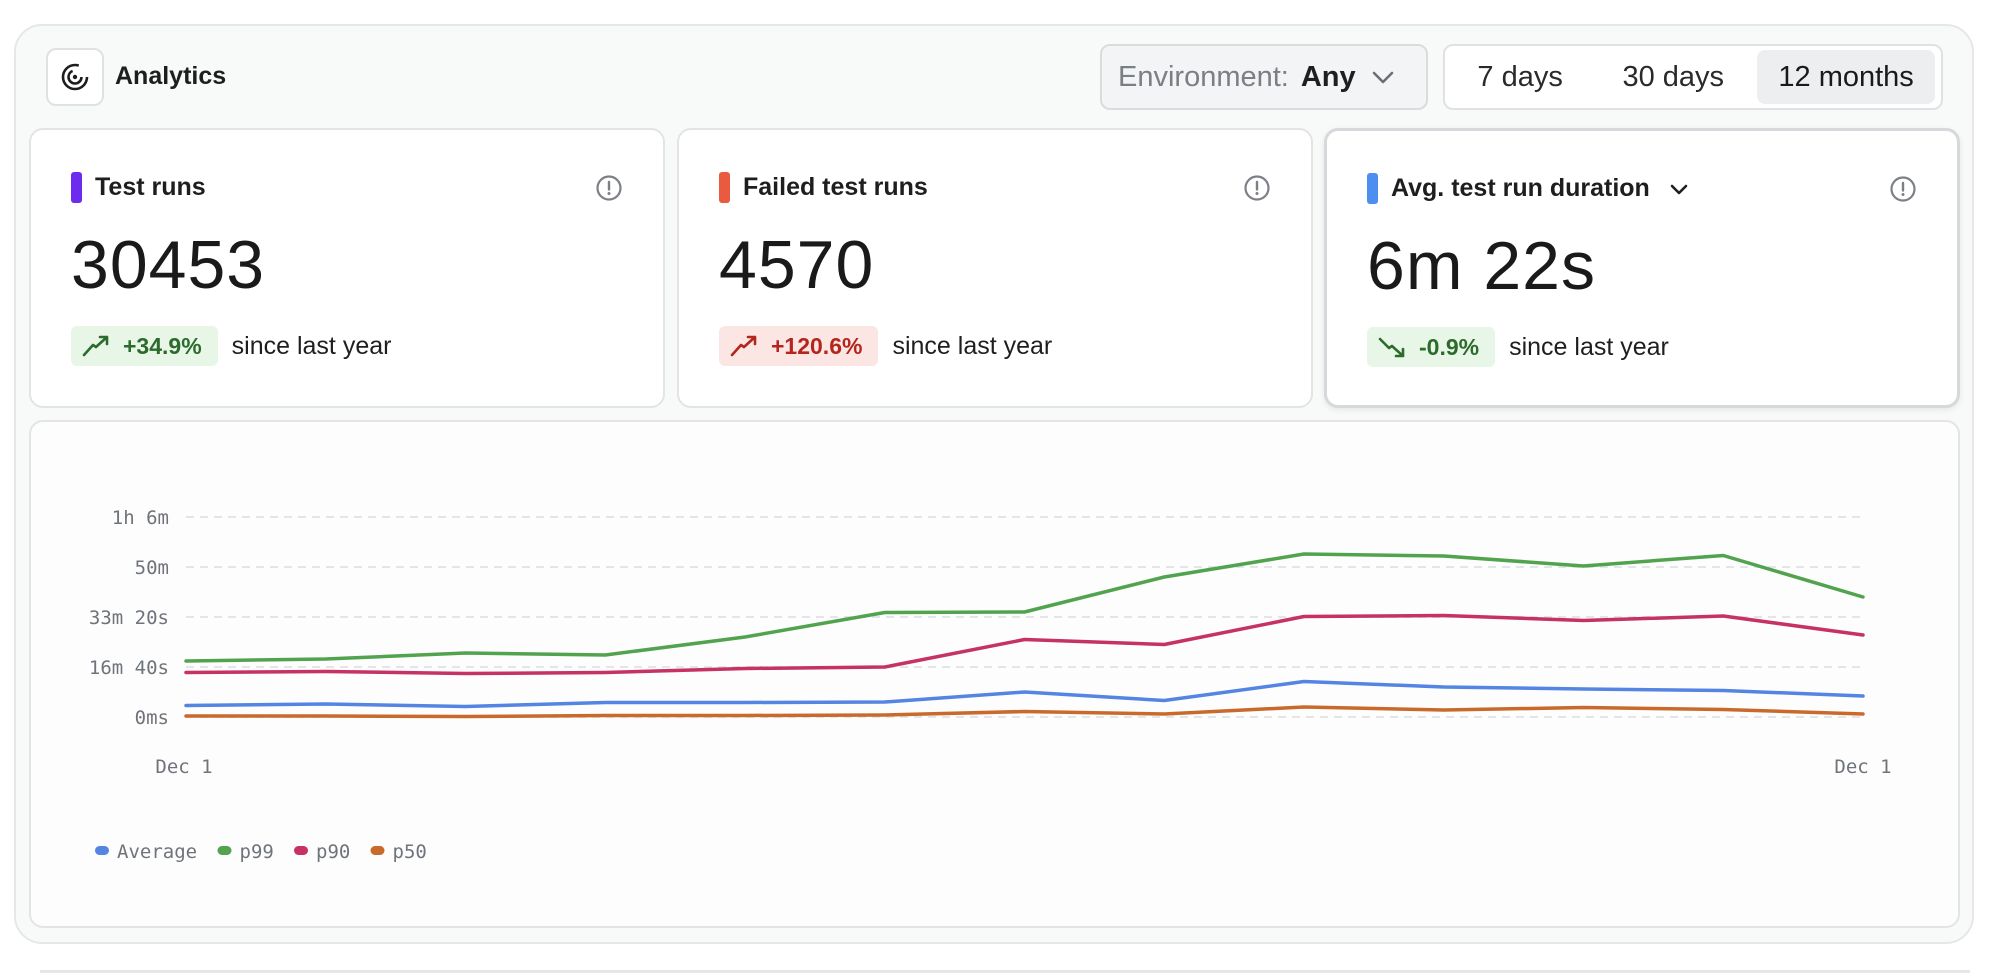  What do you see at coordinates (1024, 712) in the screenshot?
I see `series-line-p50` at bounding box center [1024, 712].